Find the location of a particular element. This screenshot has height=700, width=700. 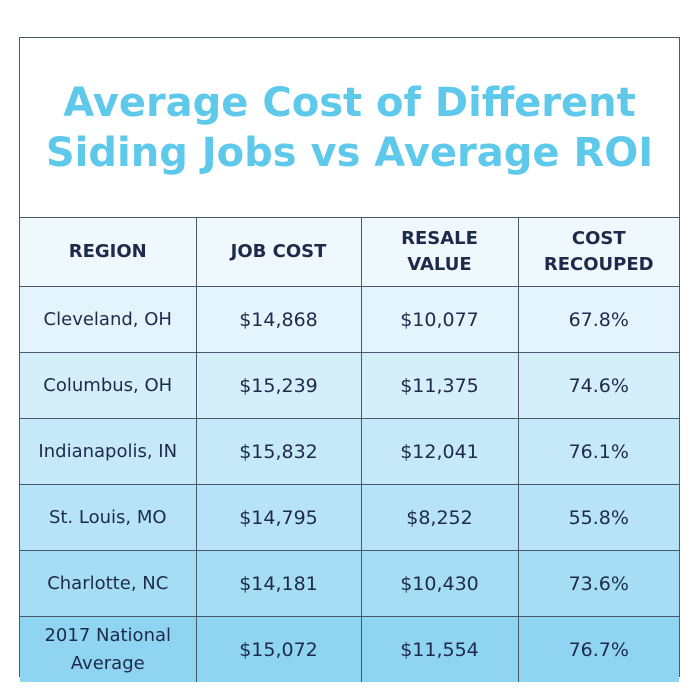

table-row: 2017 National Average $15,072 $11,554 76.7% is located at coordinates (349, 649).